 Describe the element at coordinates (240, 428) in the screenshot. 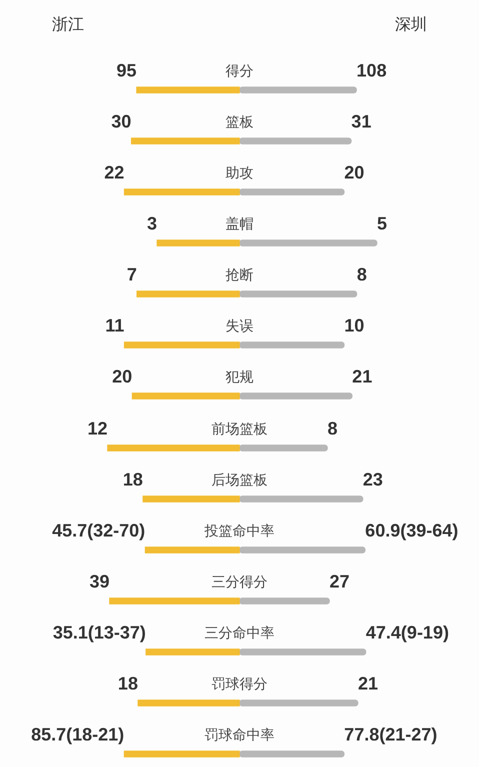

I see `y-tick-label: 前场篮板` at that location.